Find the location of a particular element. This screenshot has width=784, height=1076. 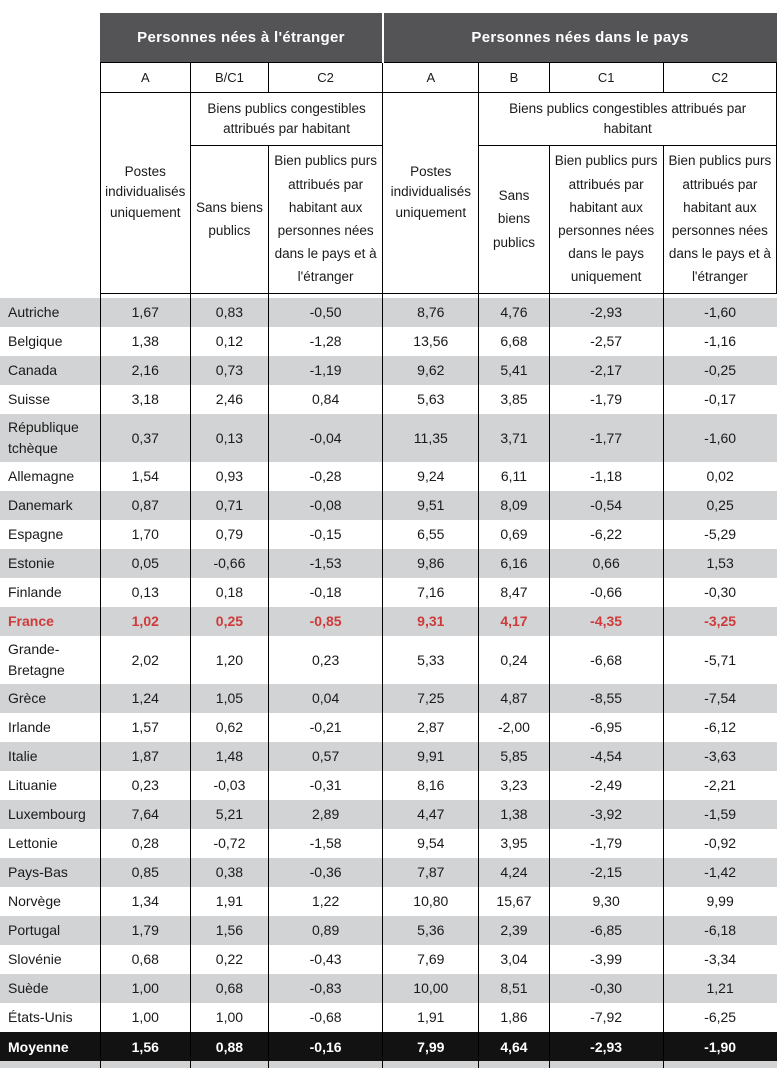

value-cell: -2,15 is located at coordinates (606, 872).